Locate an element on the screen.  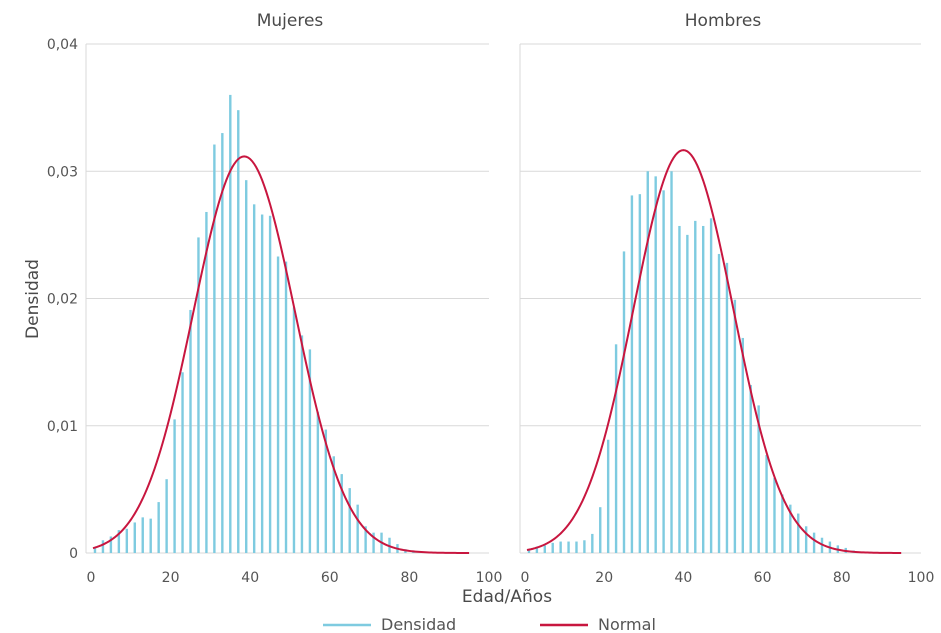
y-tick-labels: 0 0,01 0,02 0,03 0,04 is located at coordinates (62, 299).